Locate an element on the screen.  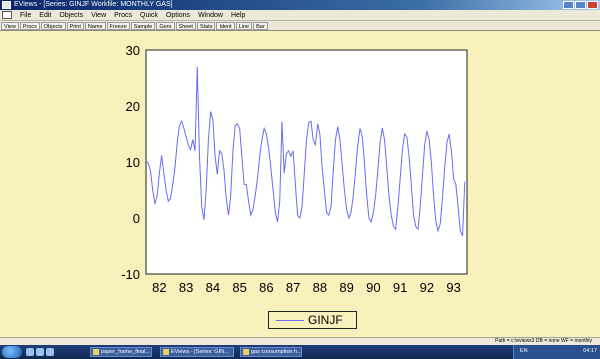
legend-label: GINJF is located at coordinates (325, 320).